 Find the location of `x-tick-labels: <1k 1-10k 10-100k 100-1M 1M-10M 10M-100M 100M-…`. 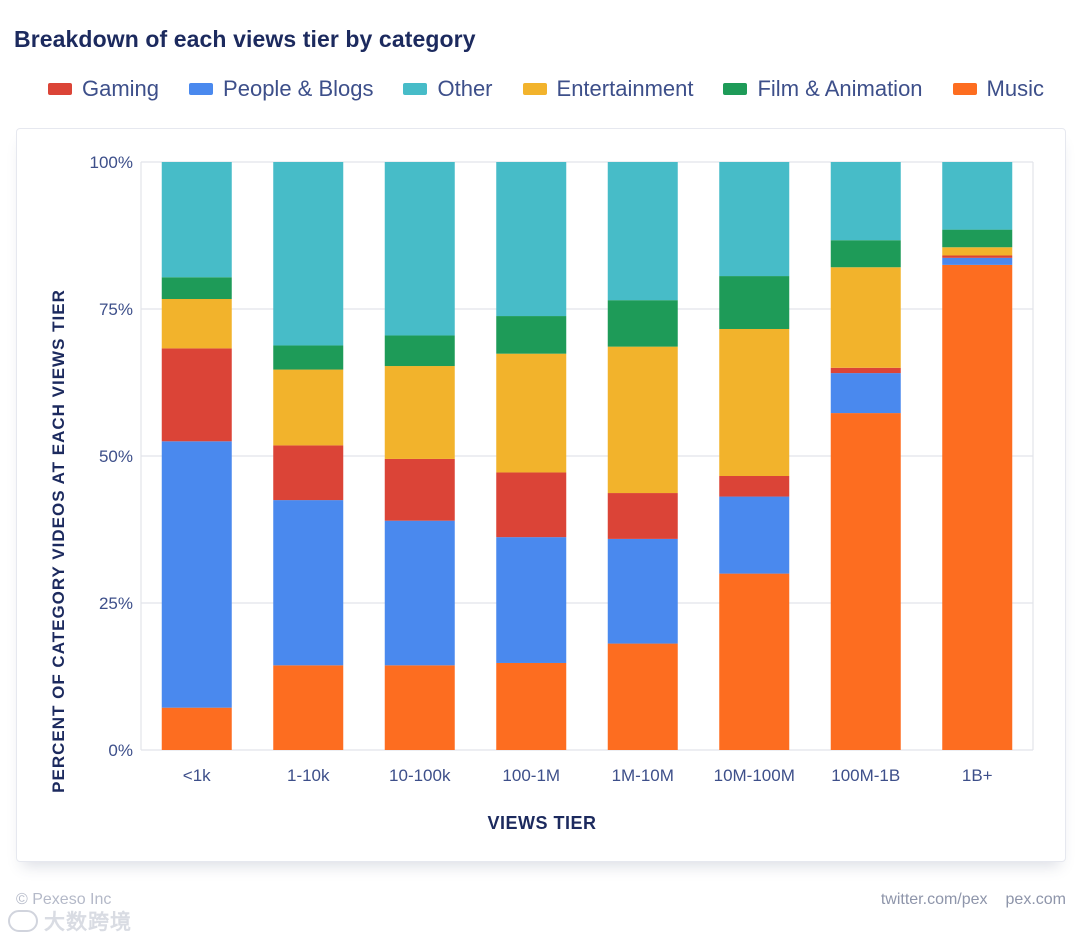

x-tick-labels: <1k 1-10k 10-100k 100-1M 1M-10M 10M-100M 100M-… is located at coordinates (588, 775).